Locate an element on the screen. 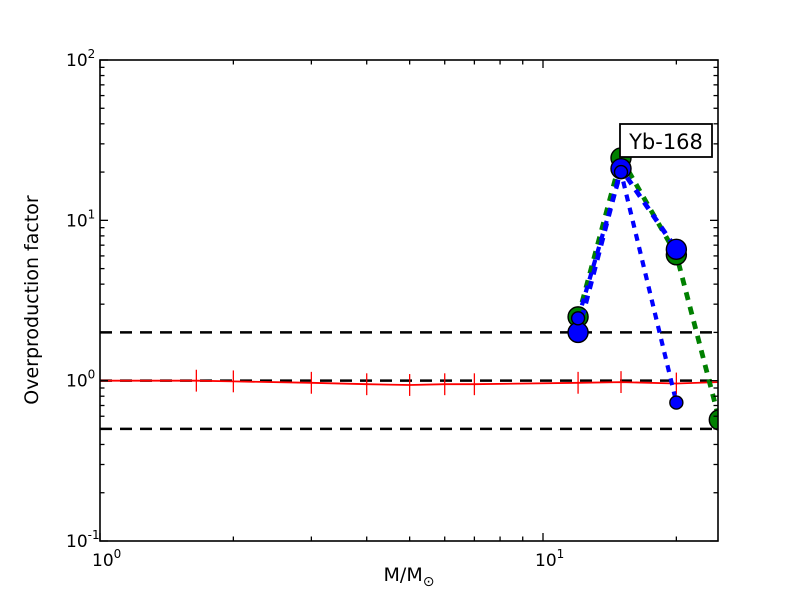  series-layer is located at coordinates (642, 289).